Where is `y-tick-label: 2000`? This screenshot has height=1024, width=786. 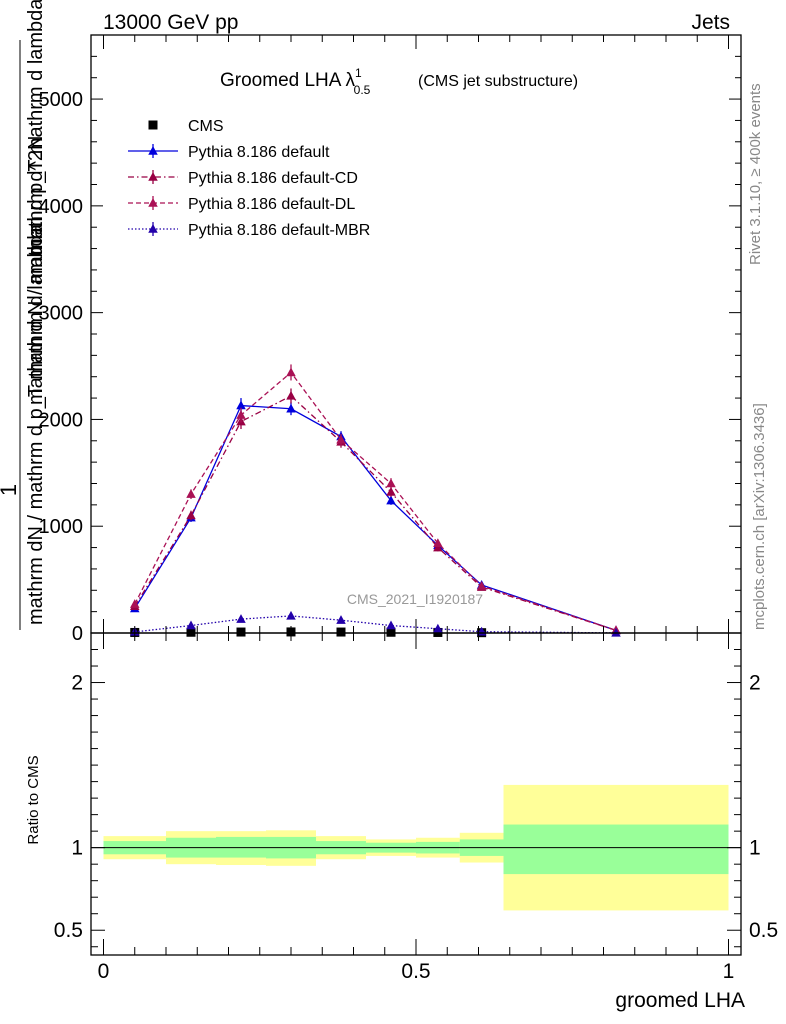
y-tick-label: 2000 is located at coordinates (61, 420).